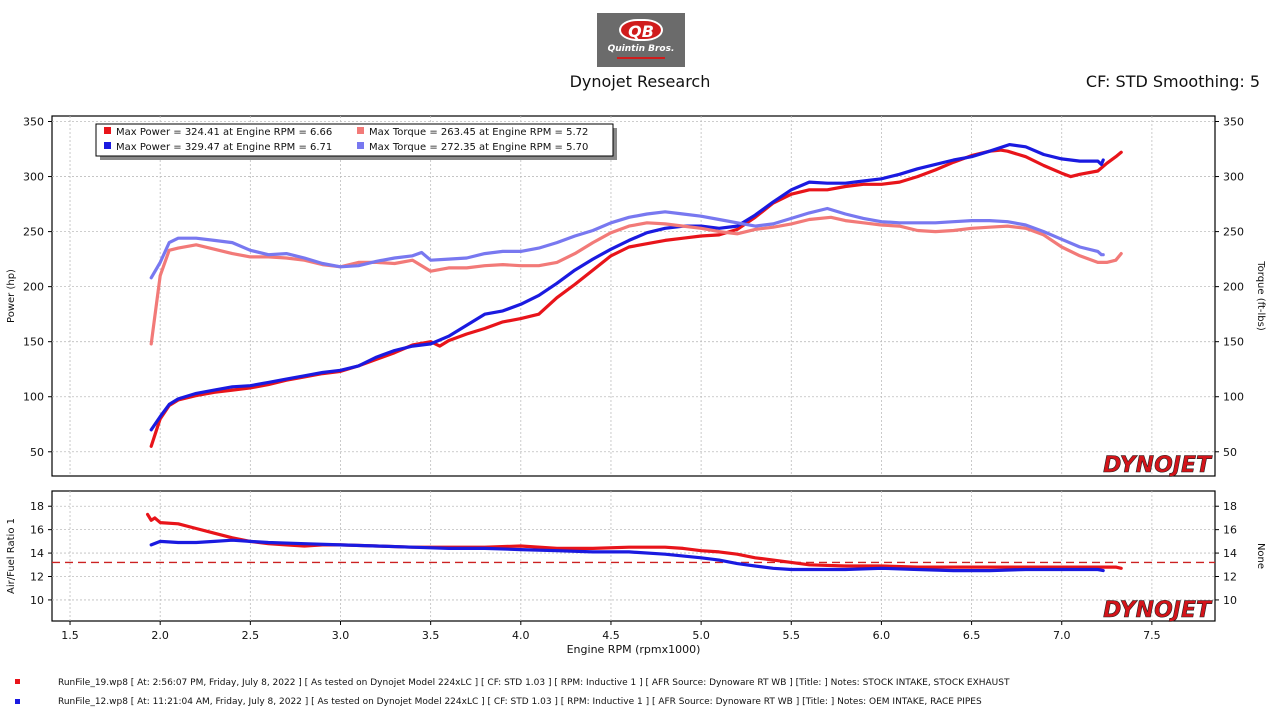  I want to click on y-tick-label-0-1: 100, so click(33, 397).